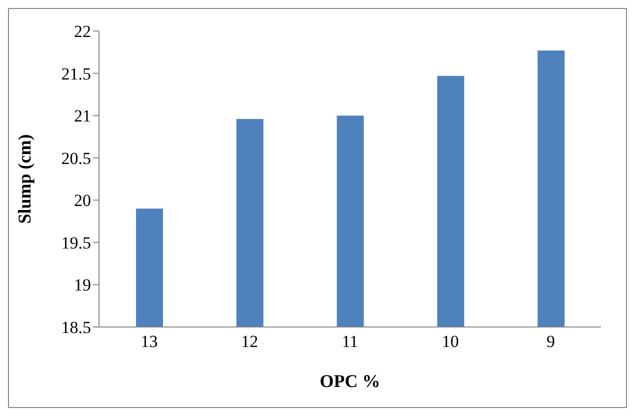 The height and width of the screenshot is (416, 635). I want to click on y-tick-label: 20.5, so click(76, 158).